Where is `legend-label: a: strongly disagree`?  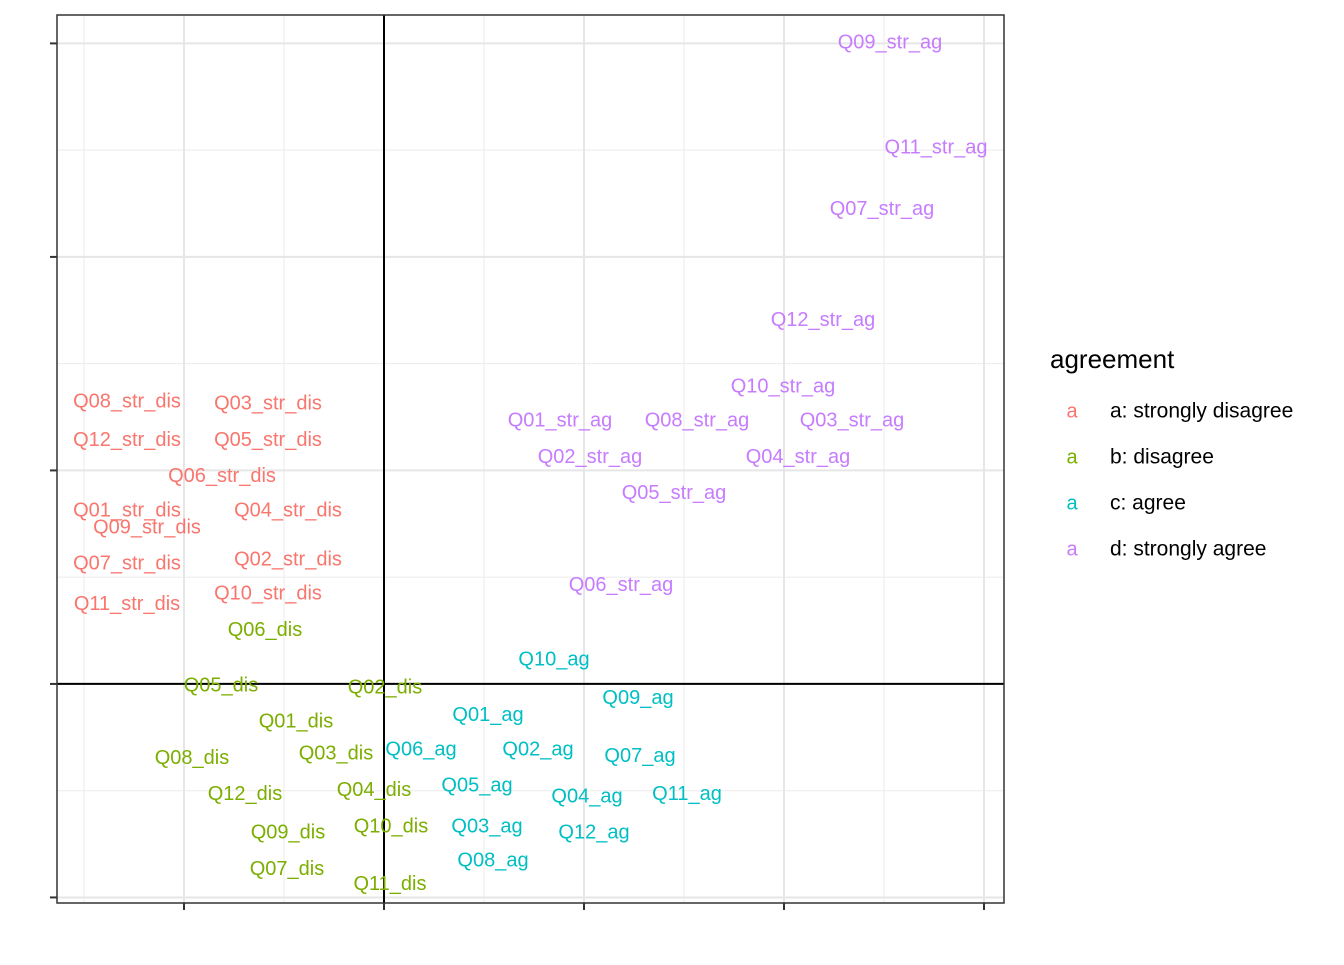 legend-label: a: strongly disagree is located at coordinates (1201, 411).